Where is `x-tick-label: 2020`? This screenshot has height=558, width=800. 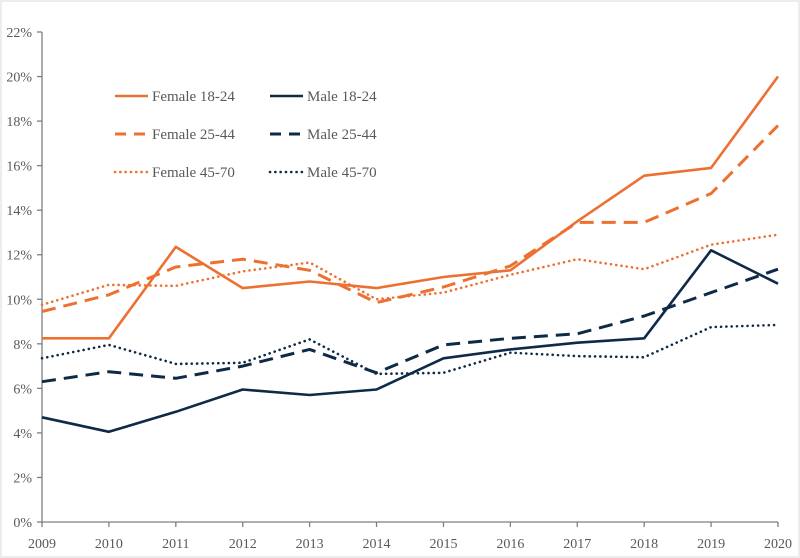
x-tick-label: 2020 is located at coordinates (778, 544).